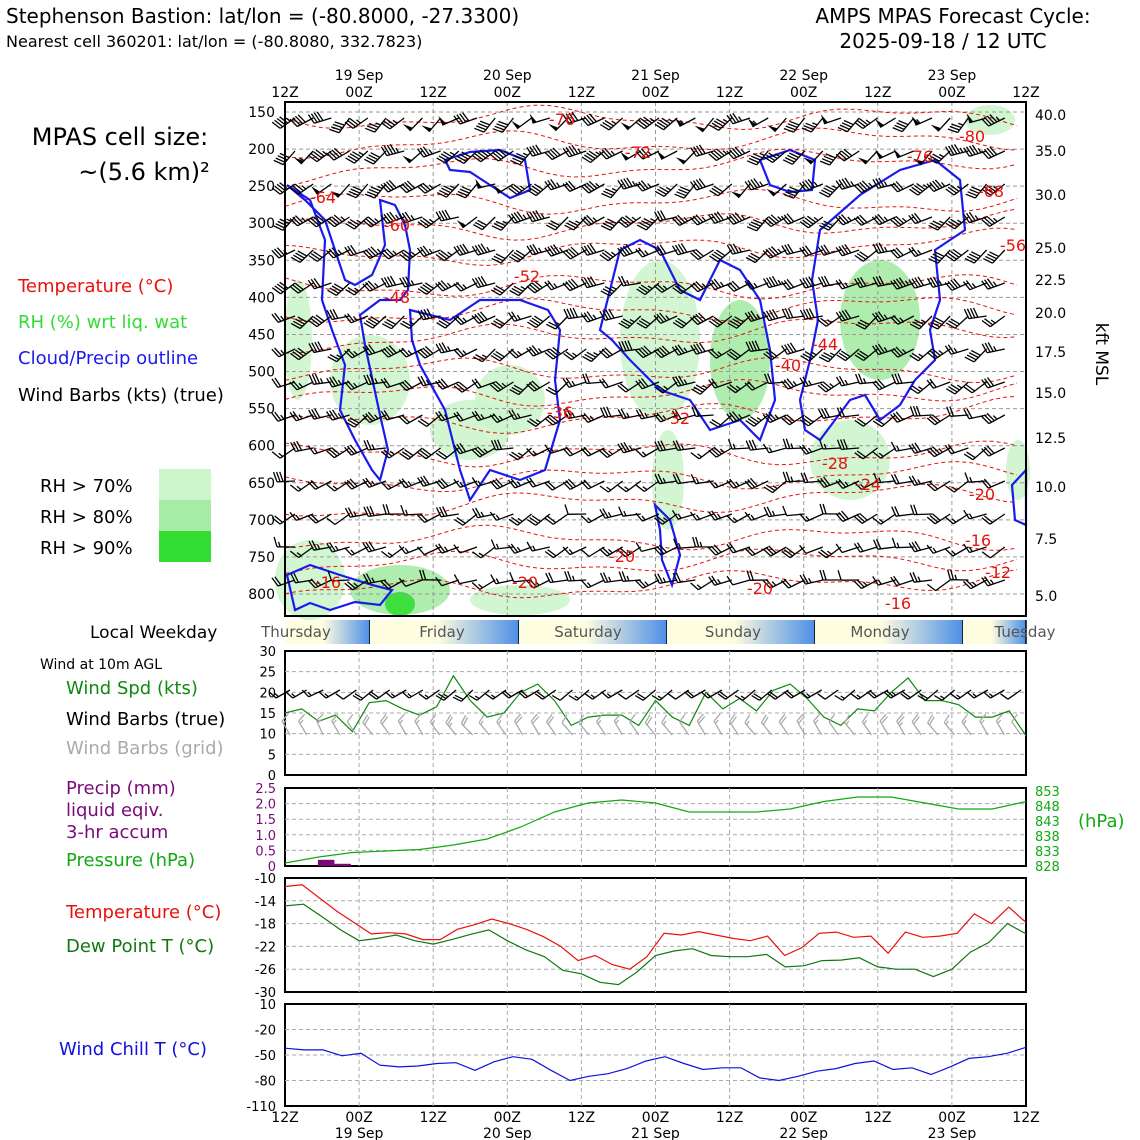  What do you see at coordinates (144, 172) in the screenshot?
I see `cell-size-line2: ~(5.6 km)²` at bounding box center [144, 172].